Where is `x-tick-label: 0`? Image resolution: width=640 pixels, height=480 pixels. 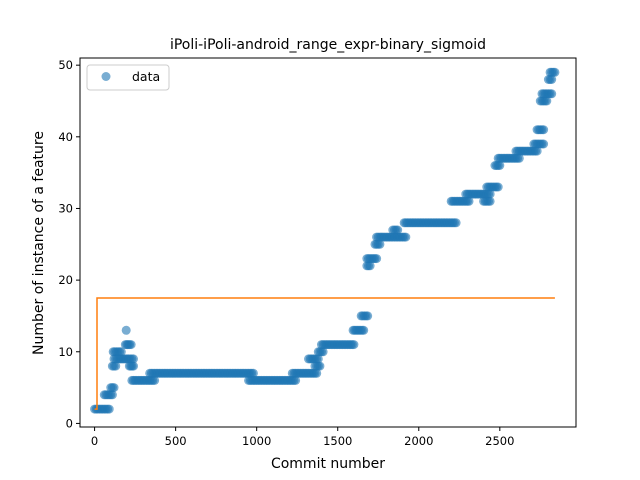 x-tick-label: 0 is located at coordinates (94, 441).